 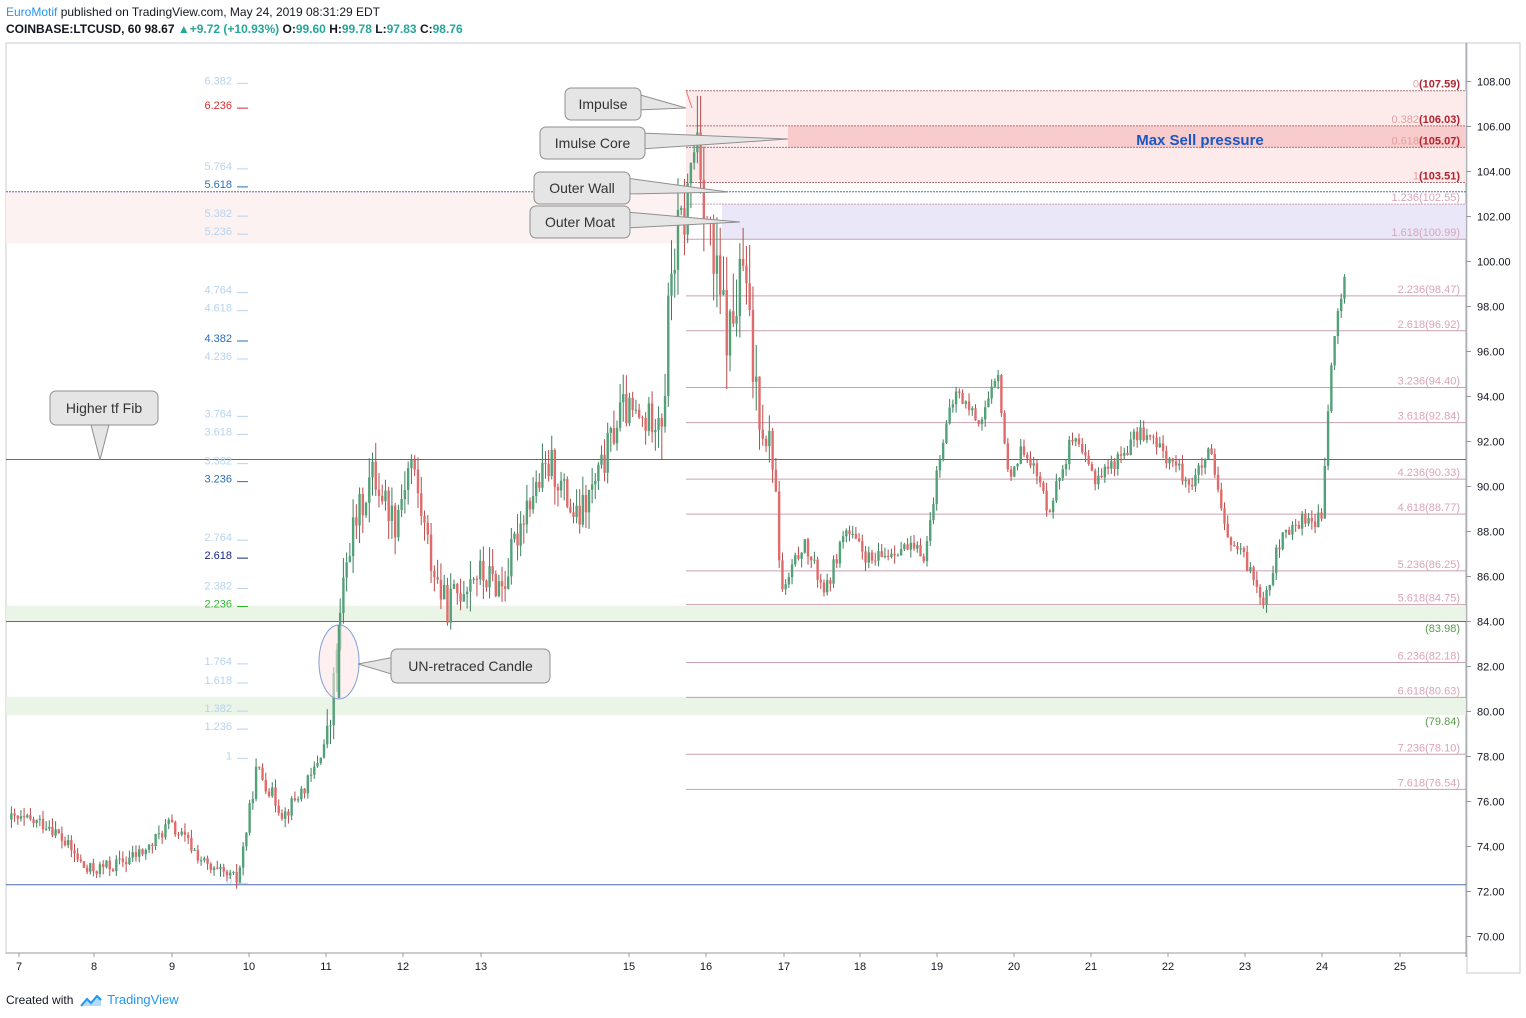 What do you see at coordinates (1429, 565) in the screenshot?
I see `fib-ext-label-5.236: 5.236(86.25)` at bounding box center [1429, 565].